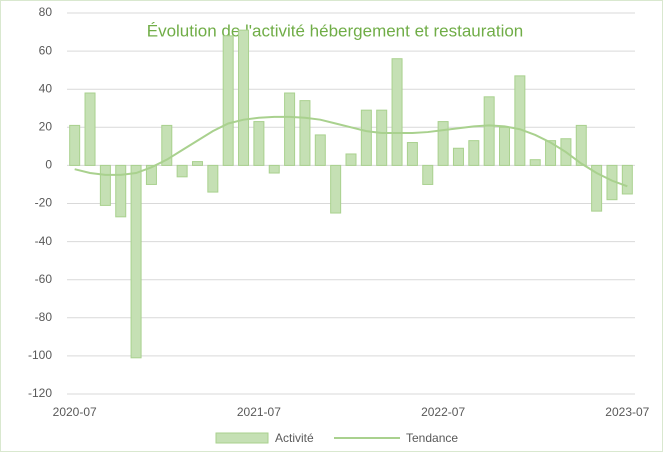  What do you see at coordinates (46, 88) in the screenshot?
I see `y-tick-label: 40` at bounding box center [46, 88].